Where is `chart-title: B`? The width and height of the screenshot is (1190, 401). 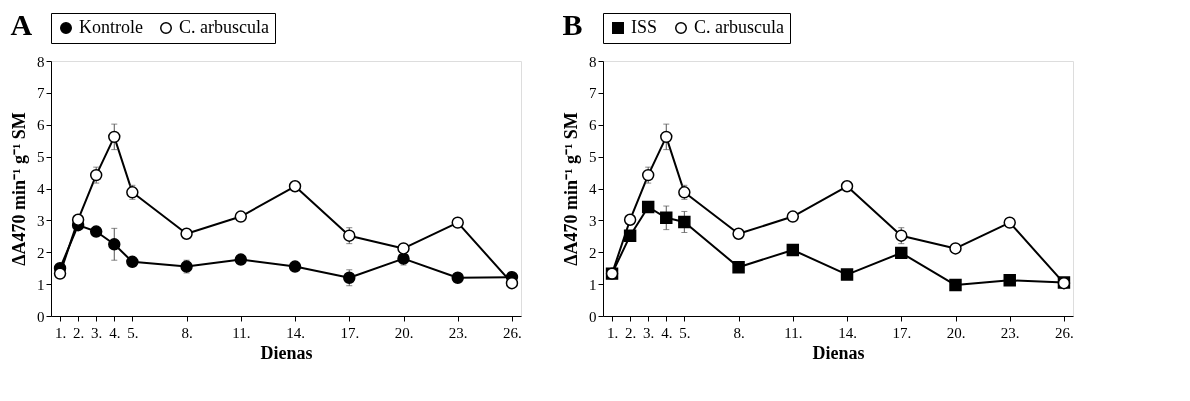 chart-title: B is located at coordinates (572, 24).